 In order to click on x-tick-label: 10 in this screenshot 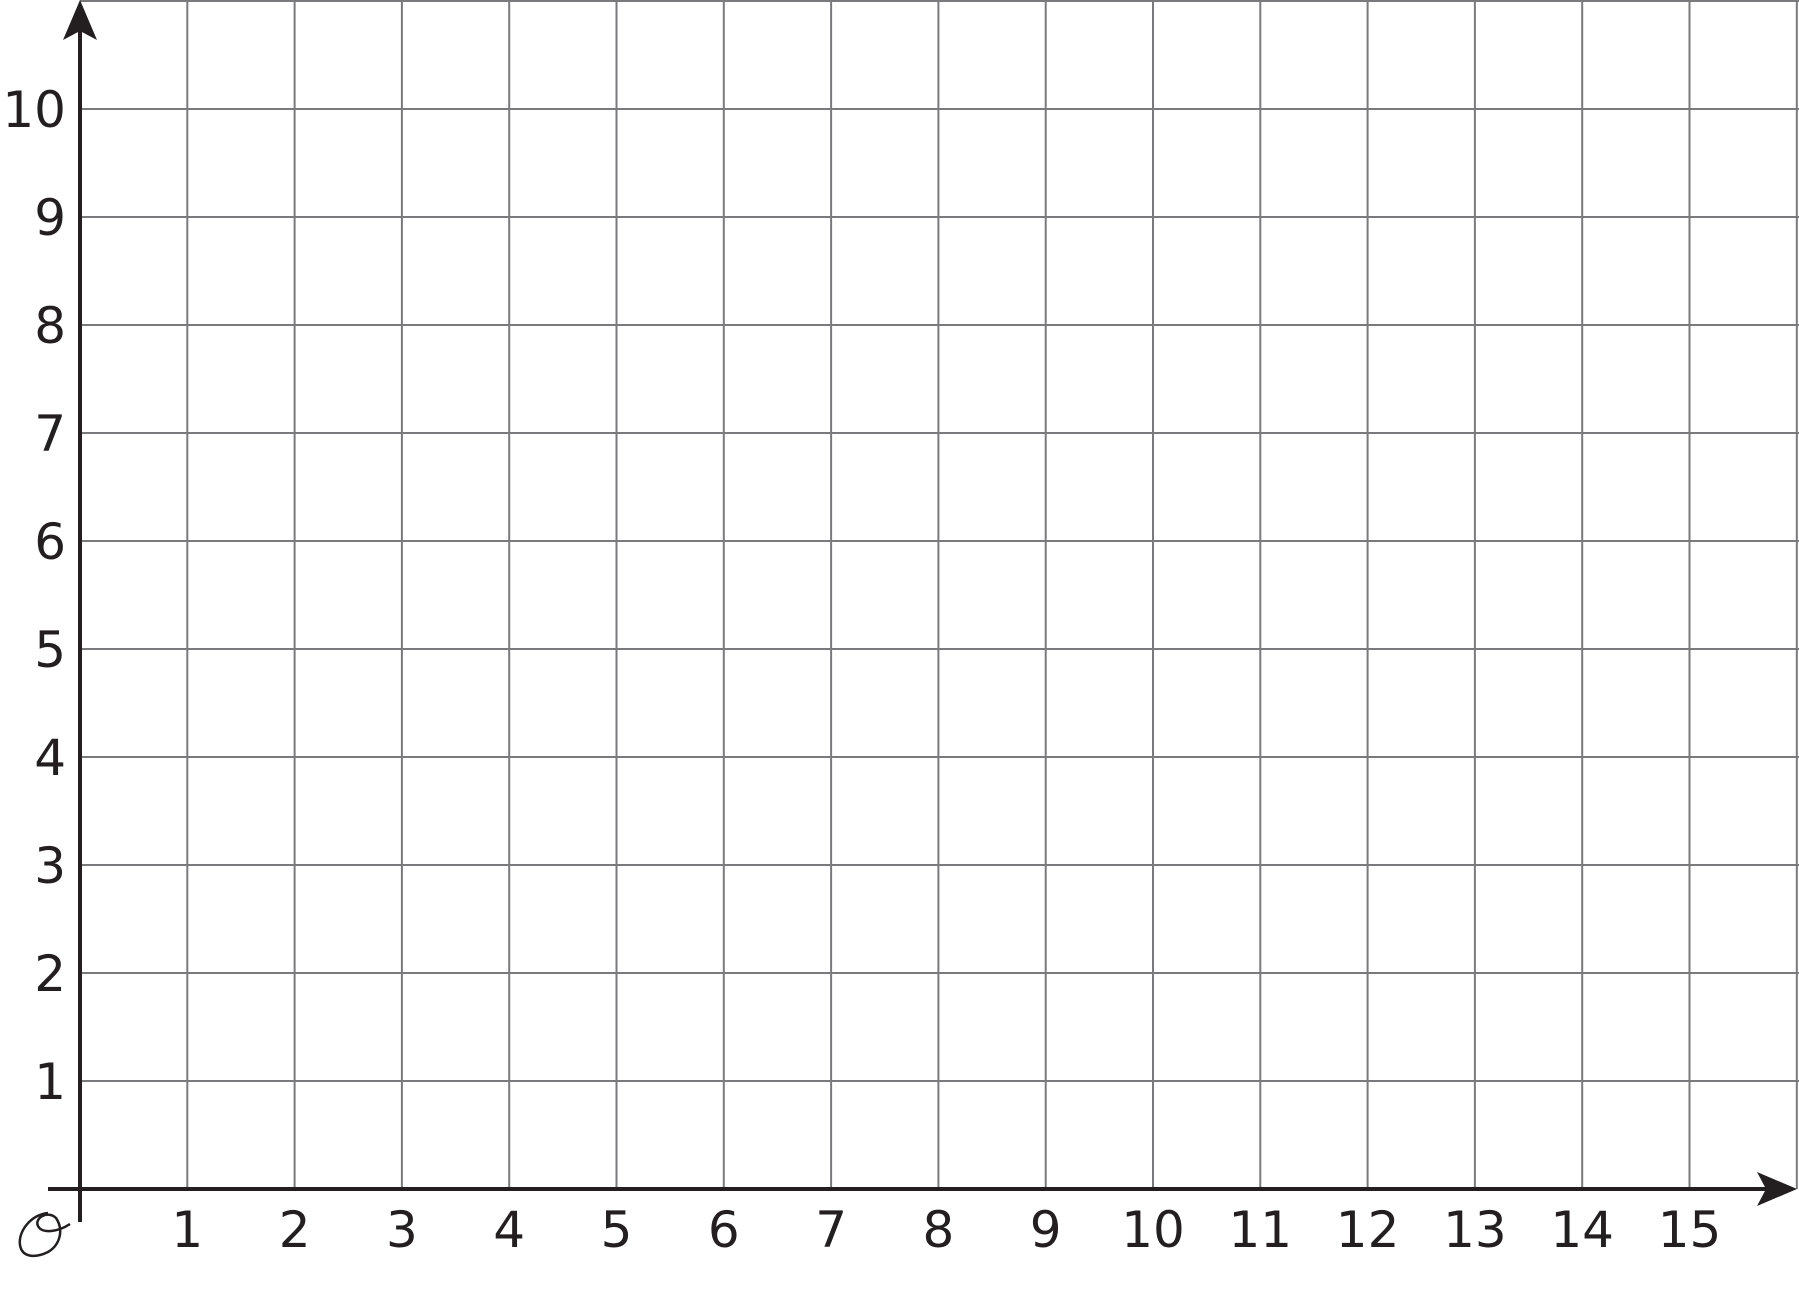, I will do `click(1153, 1230)`.